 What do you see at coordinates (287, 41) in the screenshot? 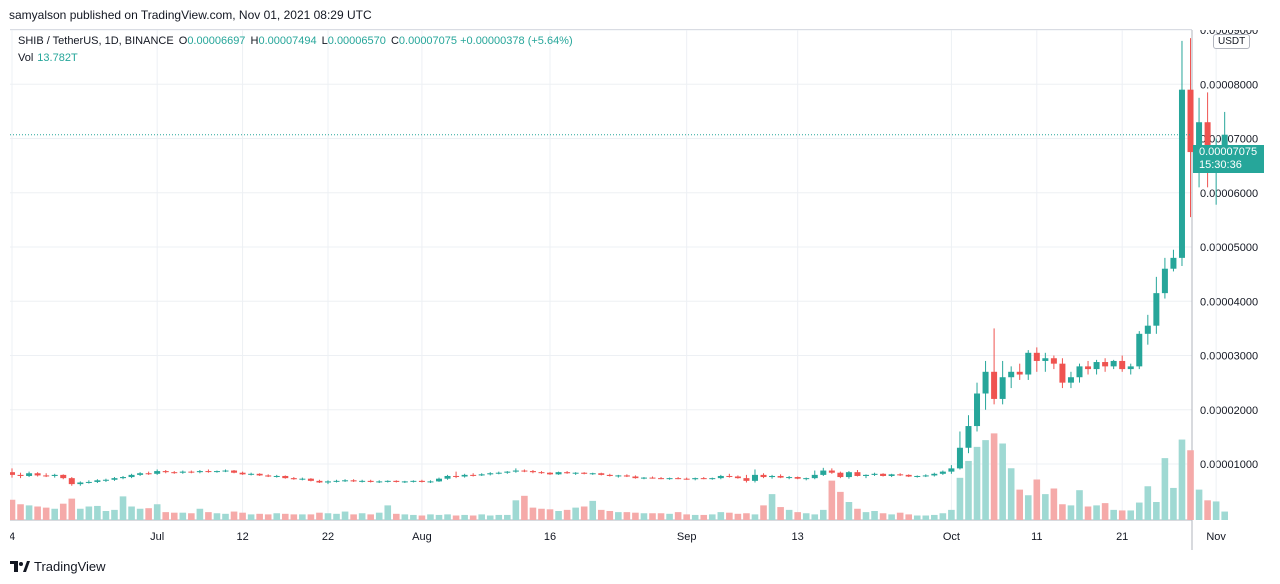
I see `high-value: 0.00007494` at bounding box center [287, 41].